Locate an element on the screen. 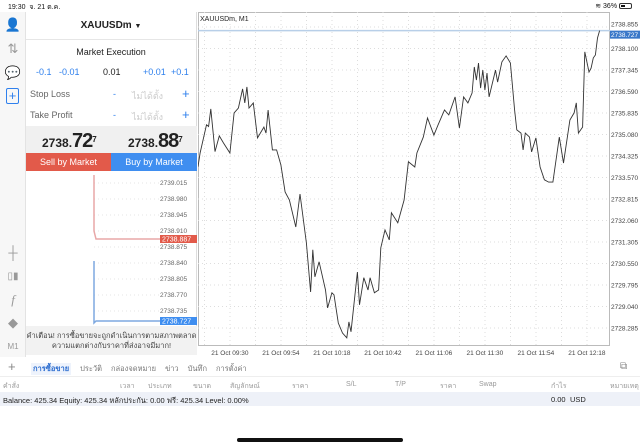  tab-mailbox: กล่องจดหมาย is located at coordinates (134, 368).